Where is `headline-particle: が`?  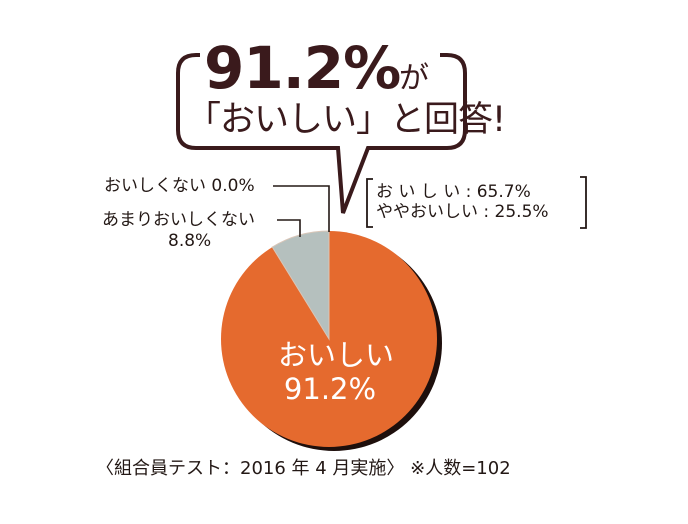
headline-particle: が is located at coordinates (414, 78).